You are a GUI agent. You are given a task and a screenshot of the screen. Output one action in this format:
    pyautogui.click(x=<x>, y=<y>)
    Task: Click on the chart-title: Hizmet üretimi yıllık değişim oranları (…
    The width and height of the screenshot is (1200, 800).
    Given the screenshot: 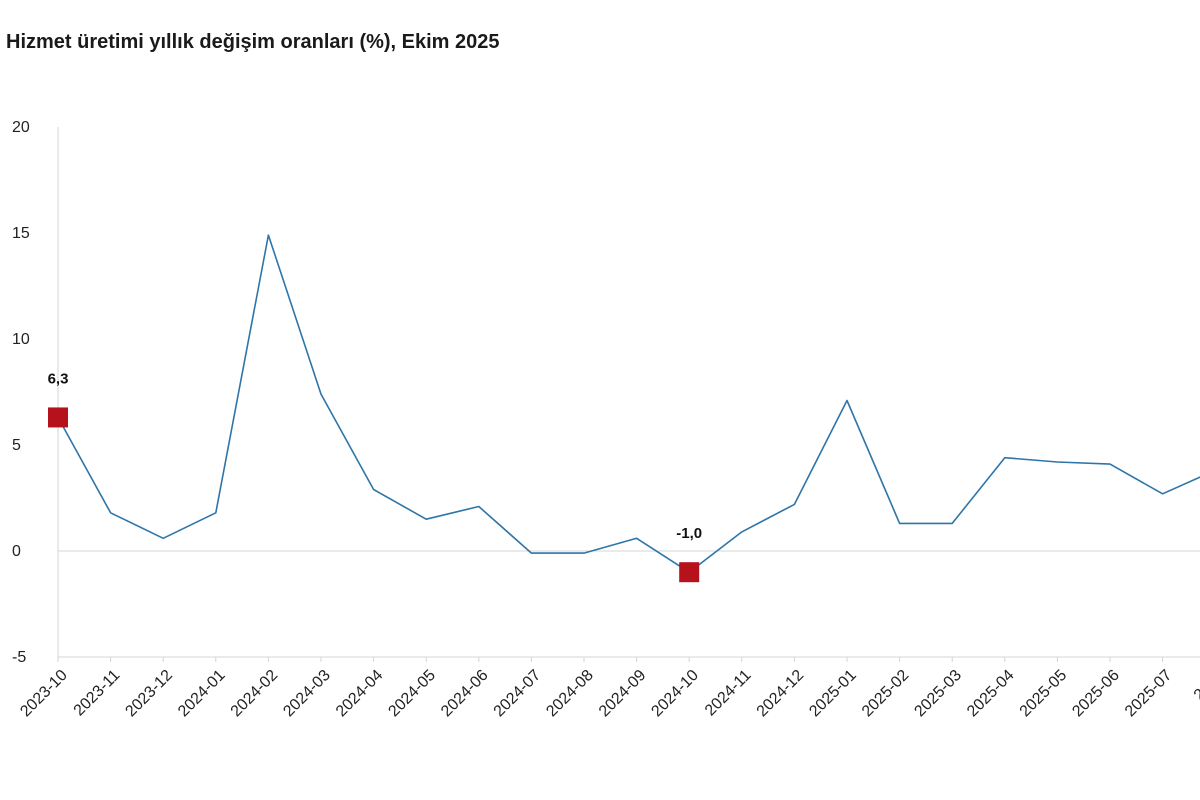 What is the action you would take?
    pyautogui.click(x=253, y=42)
    